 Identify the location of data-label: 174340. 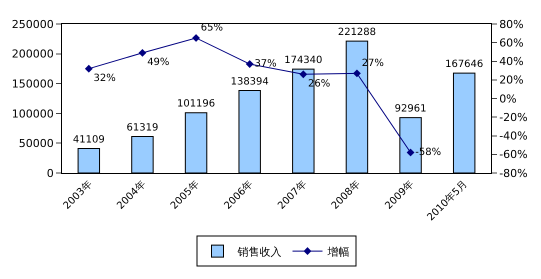
(303, 60).